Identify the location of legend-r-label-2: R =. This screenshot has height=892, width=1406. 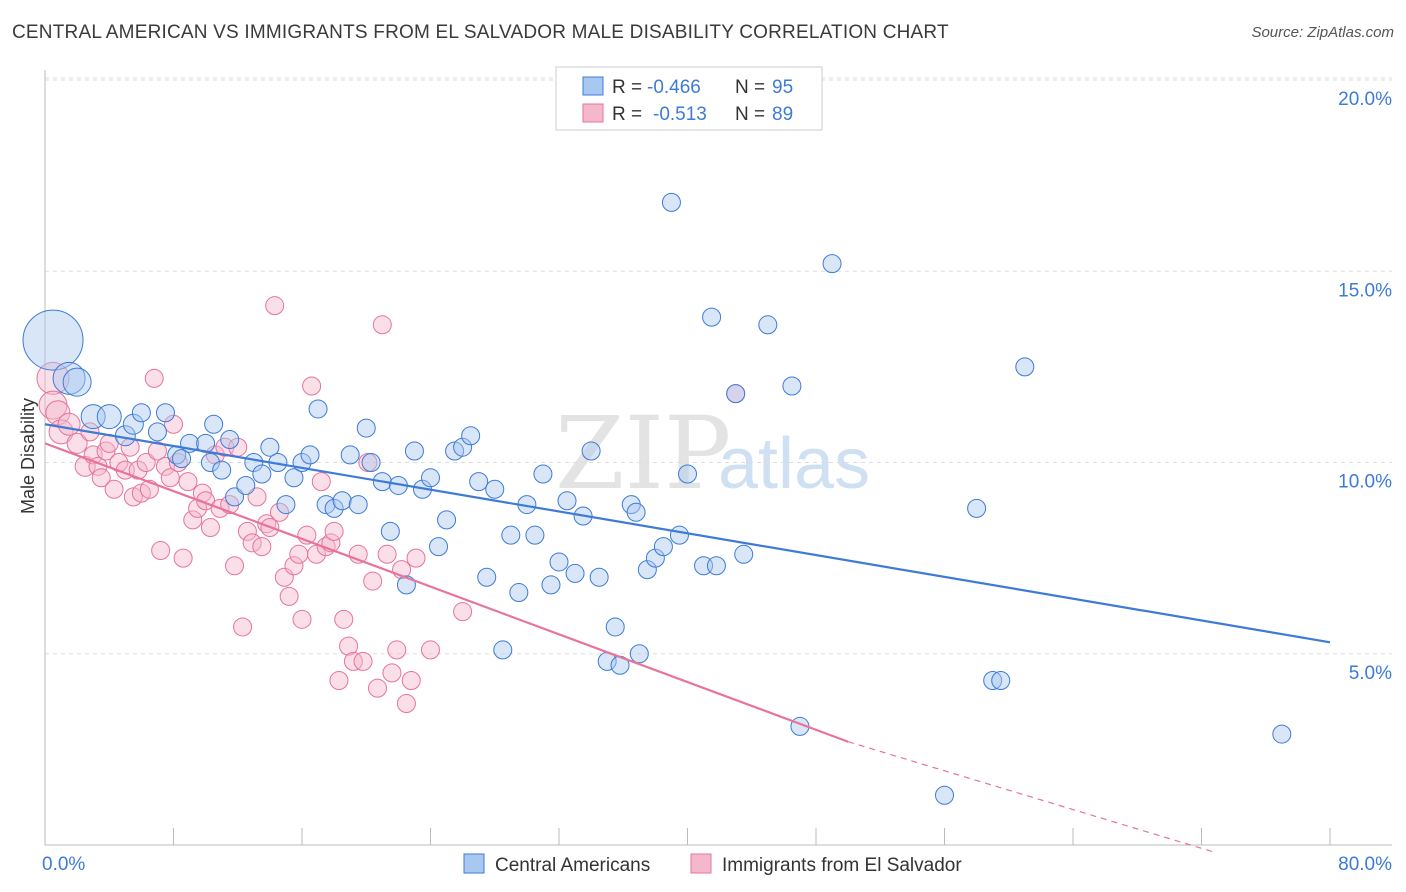
(627, 114).